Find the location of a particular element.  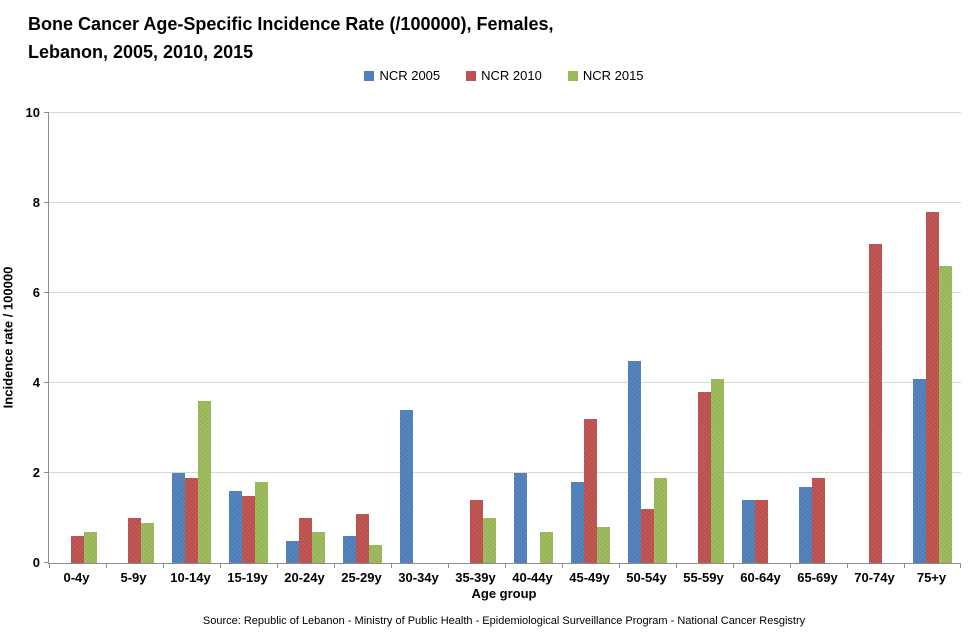

x-axis-title: Age group is located at coordinates (504, 593).